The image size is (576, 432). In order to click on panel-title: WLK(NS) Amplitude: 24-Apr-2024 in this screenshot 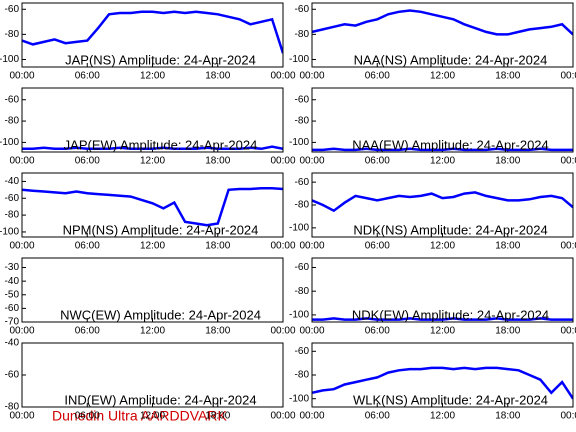, I will do `click(450, 399)`.